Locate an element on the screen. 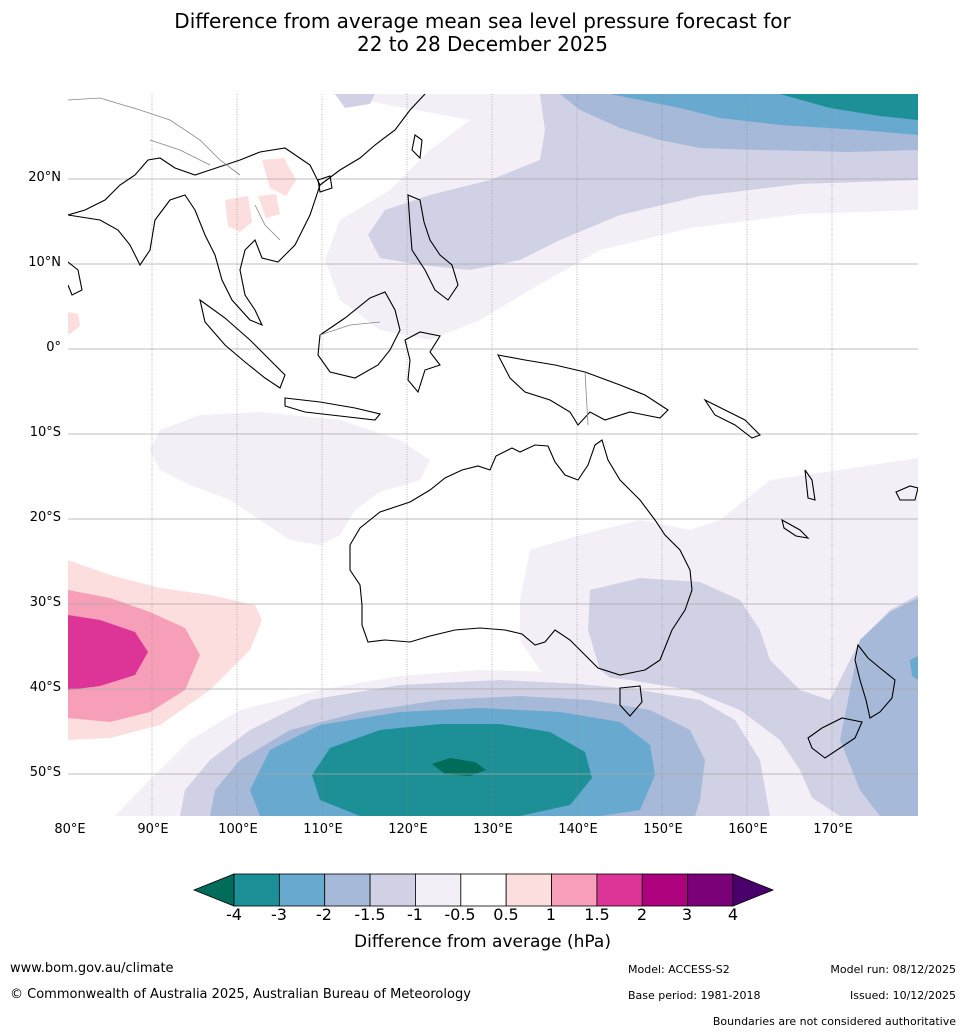  new-caledonia is located at coordinates (795, 528).